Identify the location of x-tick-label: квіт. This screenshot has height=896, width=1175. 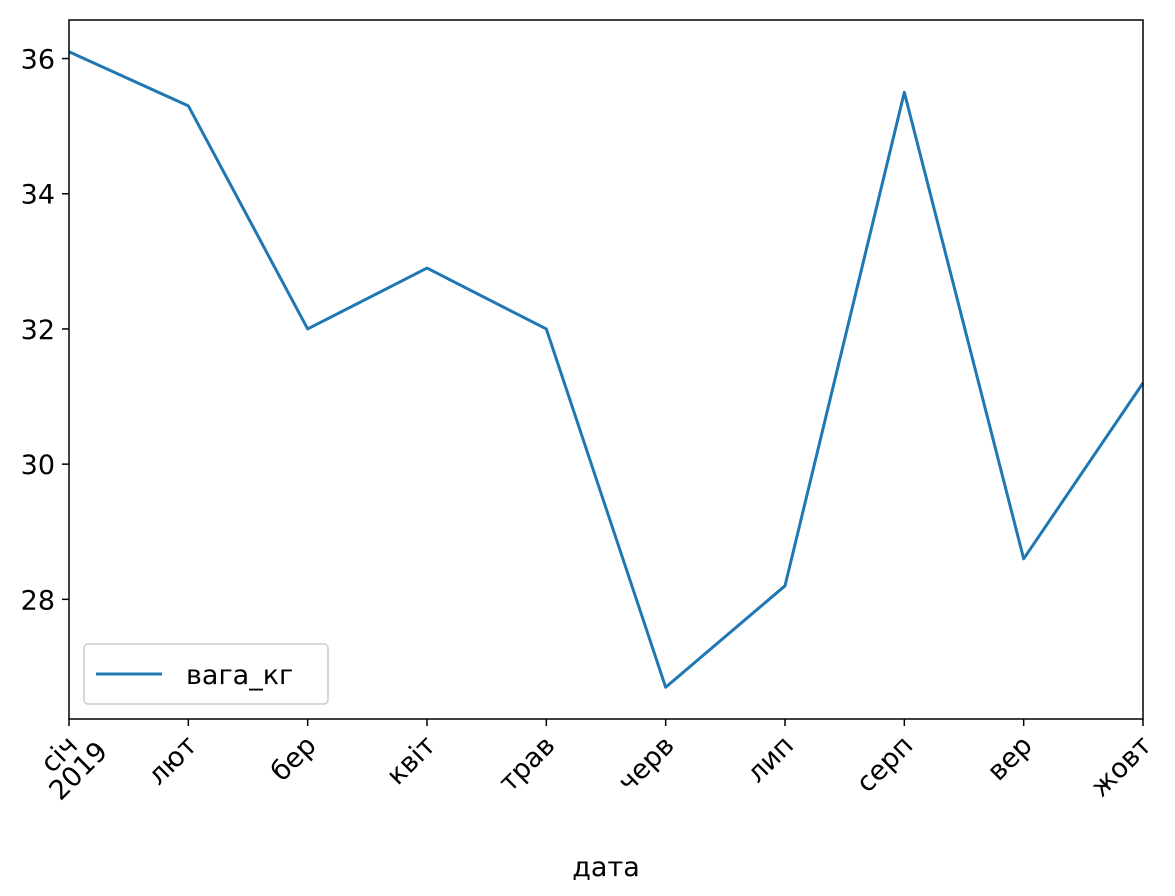
(411, 760).